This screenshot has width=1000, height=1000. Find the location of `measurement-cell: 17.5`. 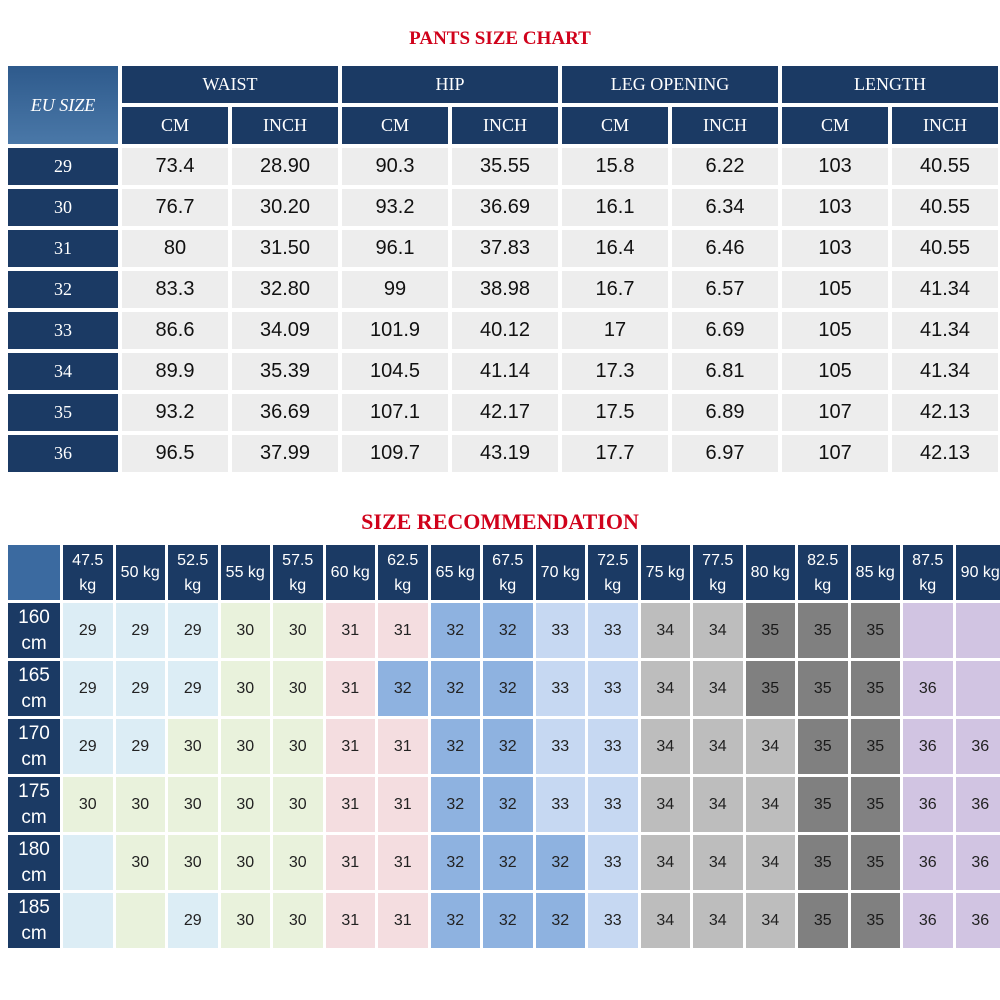

measurement-cell: 17.5 is located at coordinates (615, 412).